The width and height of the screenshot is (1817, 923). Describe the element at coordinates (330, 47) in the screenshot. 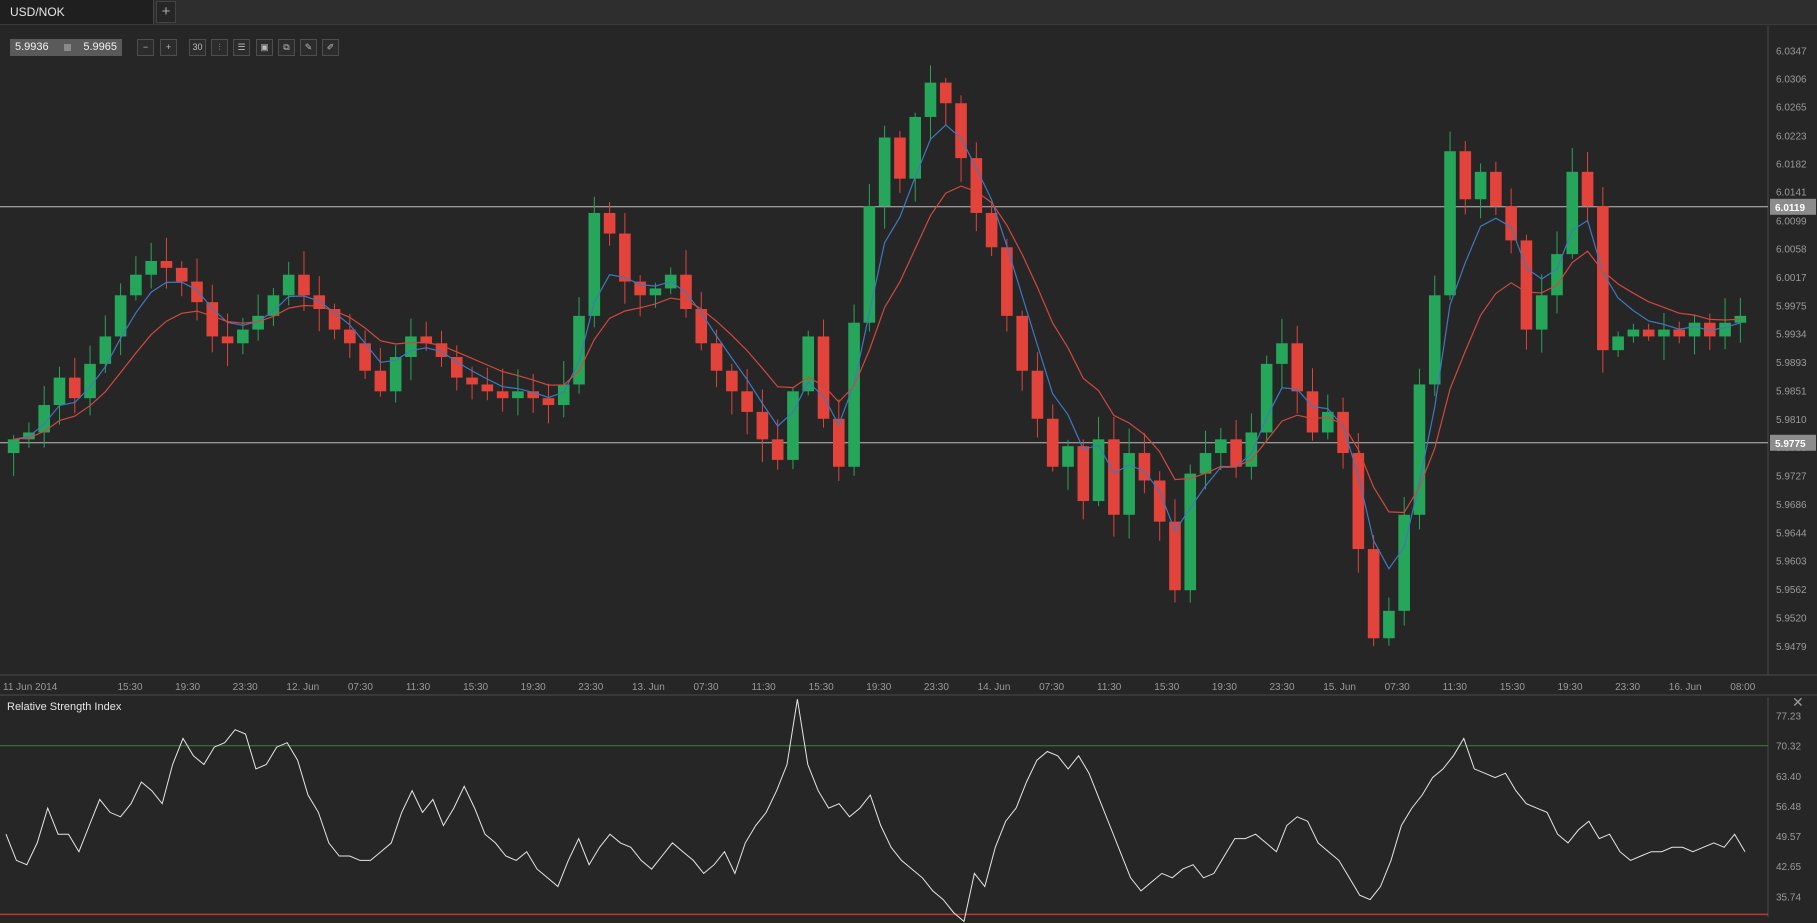

I see `pen-icon: ✐` at that location.